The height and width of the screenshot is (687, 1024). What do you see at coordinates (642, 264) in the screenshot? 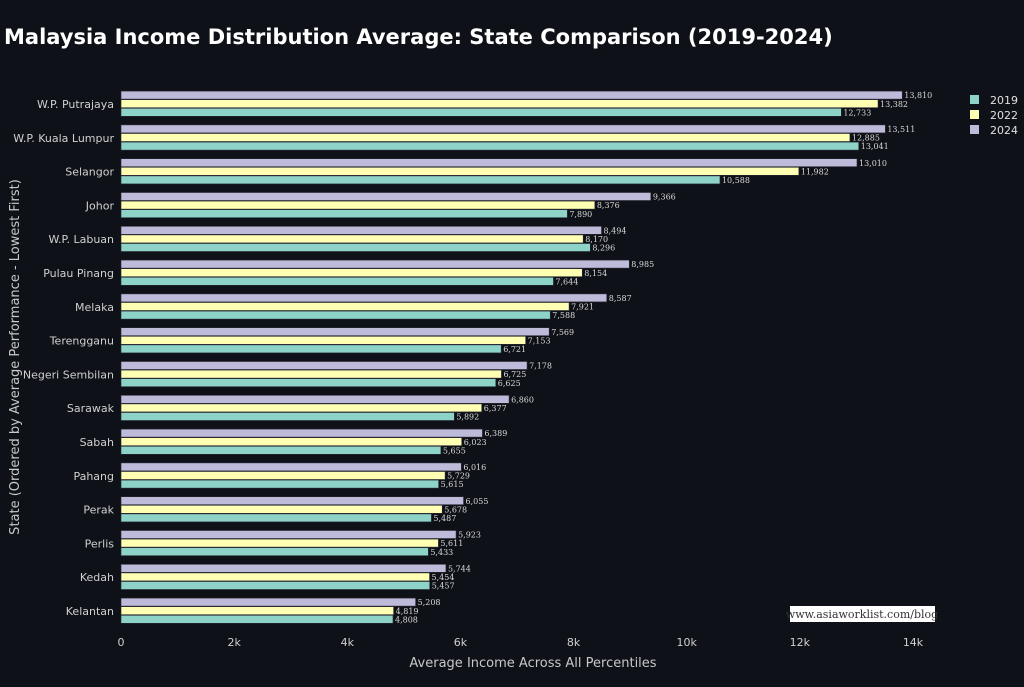
I see `data-label: 8,985` at bounding box center [642, 264].